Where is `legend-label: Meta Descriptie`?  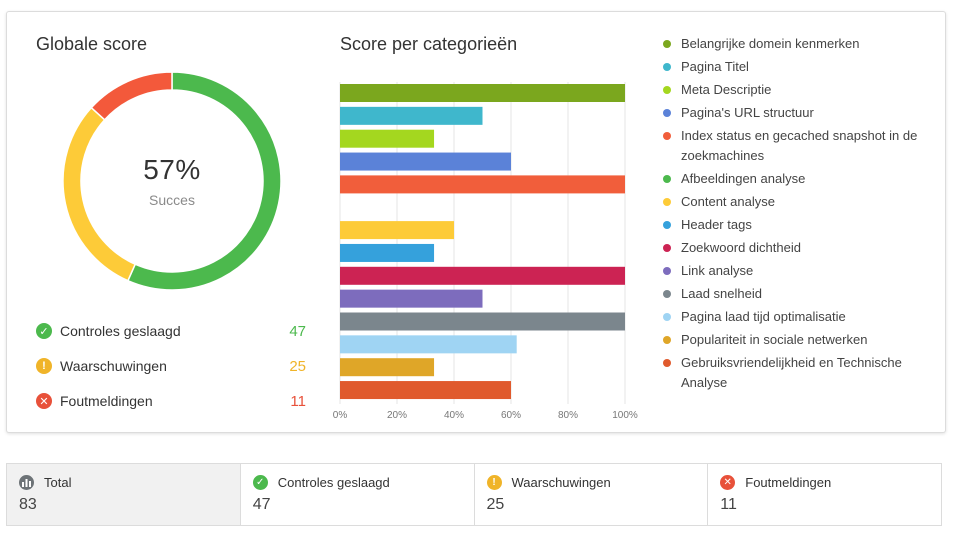 legend-label: Meta Descriptie is located at coordinates (726, 89).